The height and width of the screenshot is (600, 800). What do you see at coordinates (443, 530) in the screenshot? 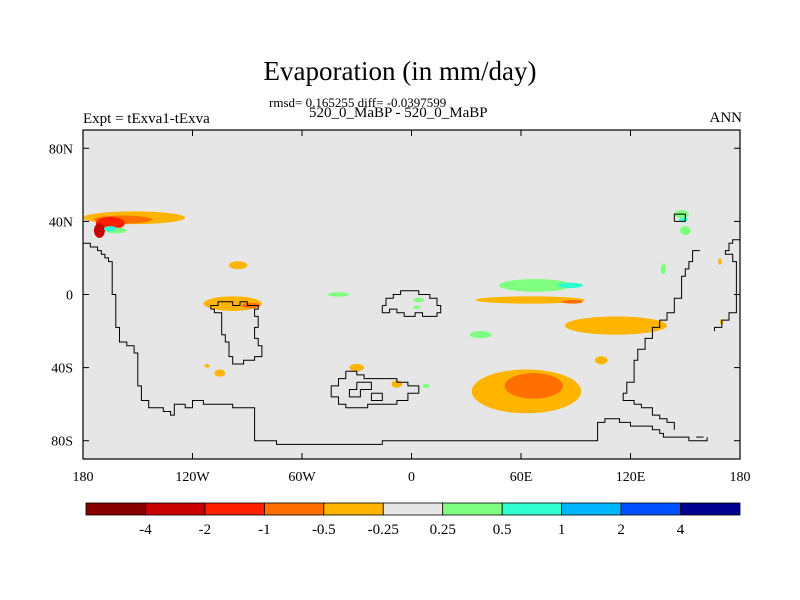
I see `colorbar-label-5: 0.25` at bounding box center [443, 530].